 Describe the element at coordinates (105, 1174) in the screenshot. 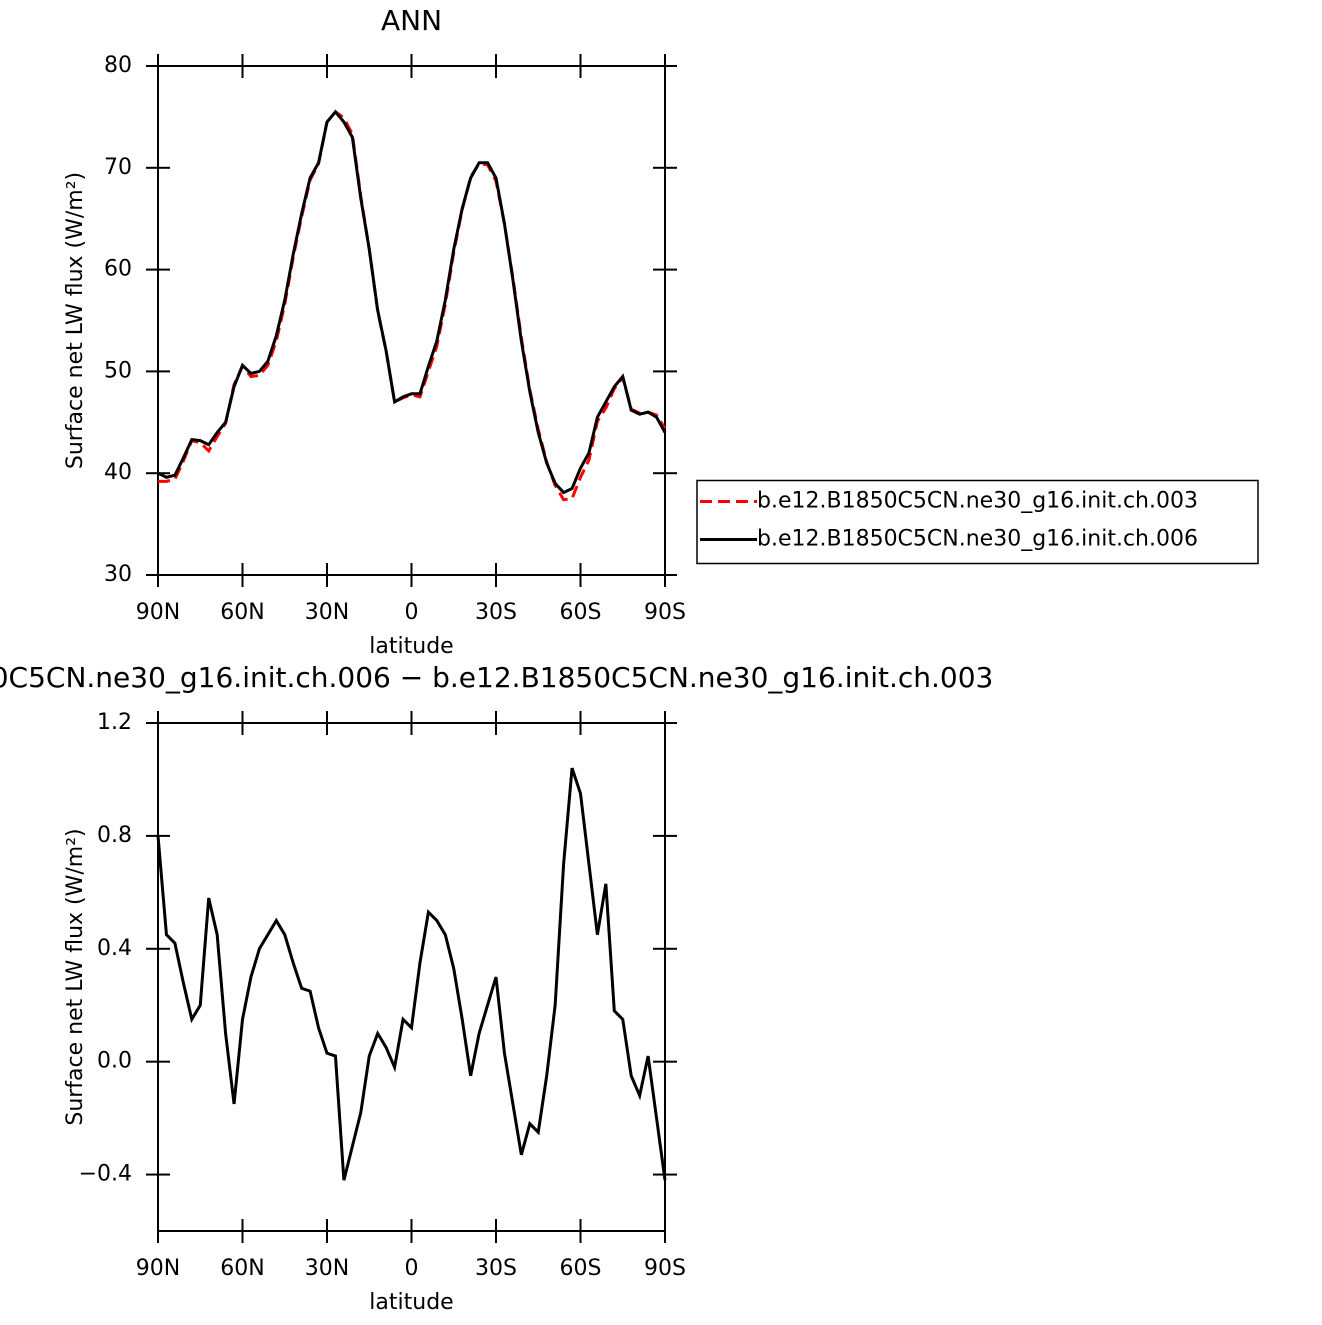

I see `y-tick-label: −0.4` at that location.